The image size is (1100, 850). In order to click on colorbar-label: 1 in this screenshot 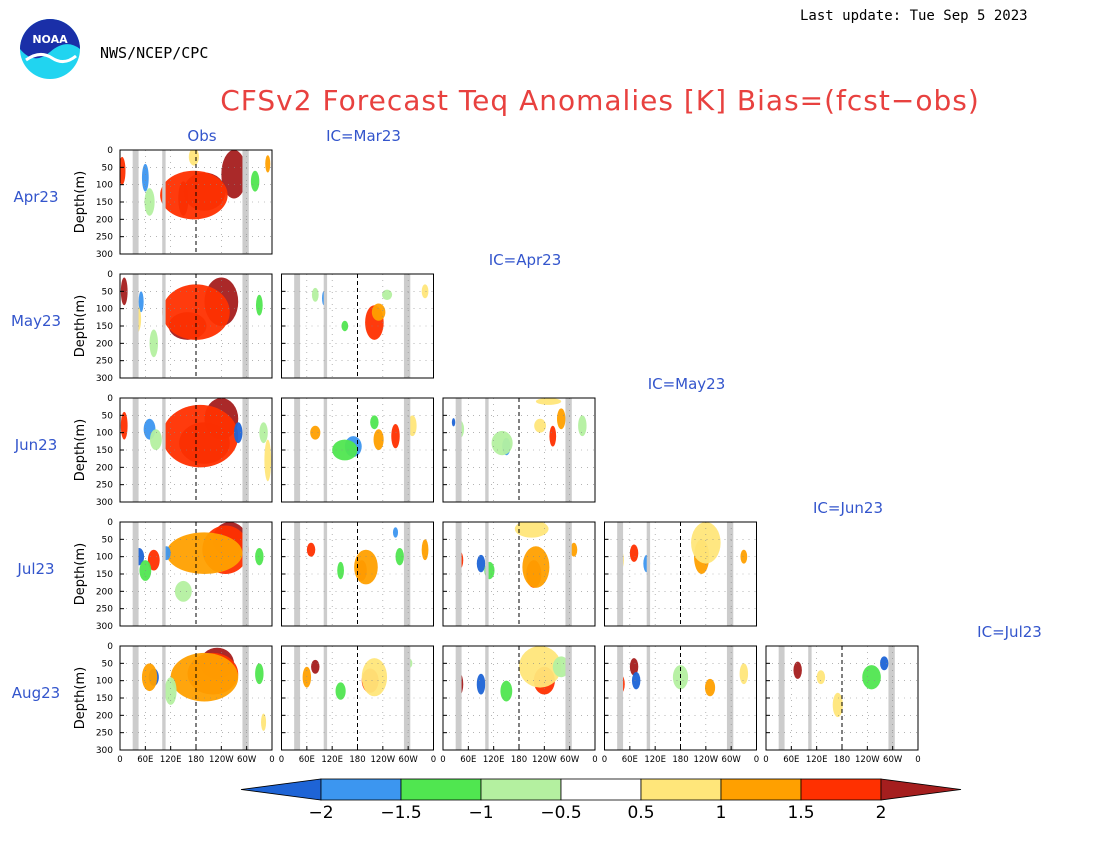, I will do `click(721, 813)`.